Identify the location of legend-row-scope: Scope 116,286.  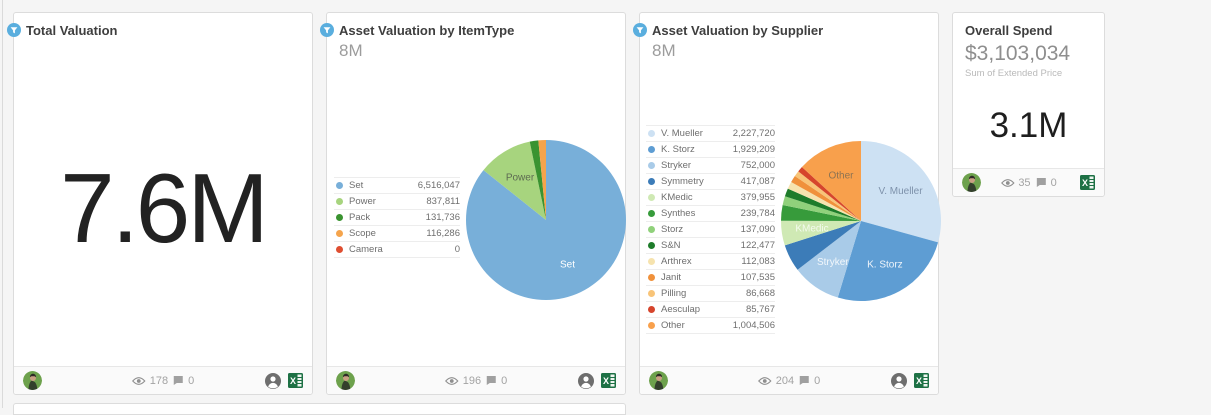
(397, 234).